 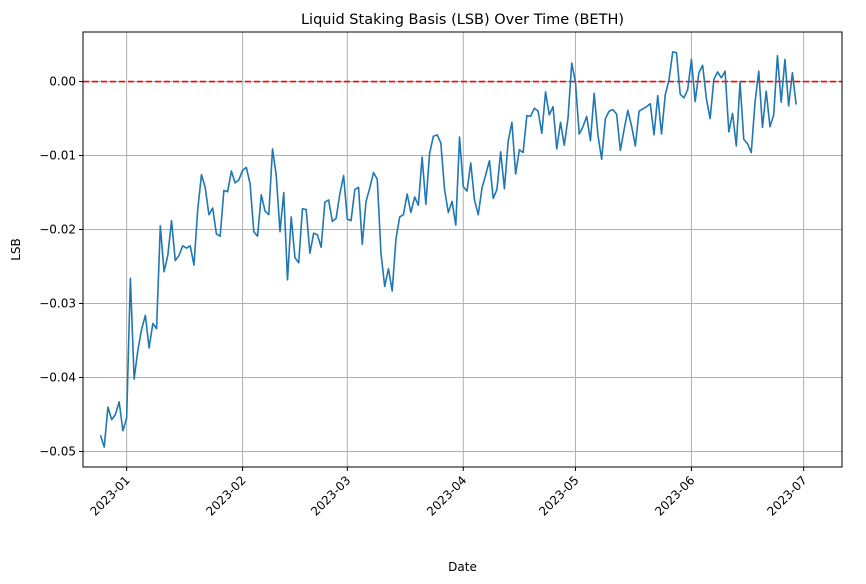 I want to click on x-tick-label: 2023-02, so click(x=225, y=495).